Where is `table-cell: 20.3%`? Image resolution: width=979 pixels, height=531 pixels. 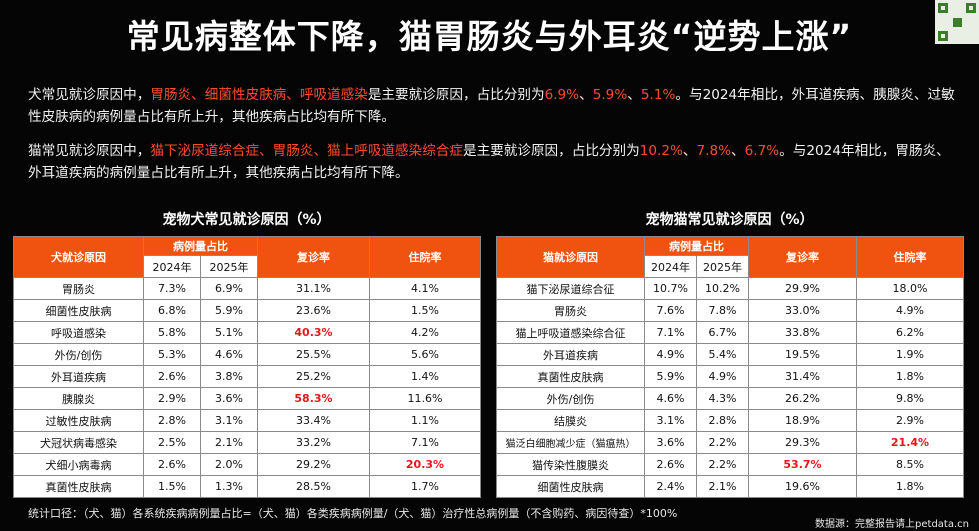
table-cell: 20.3% is located at coordinates (425, 464).